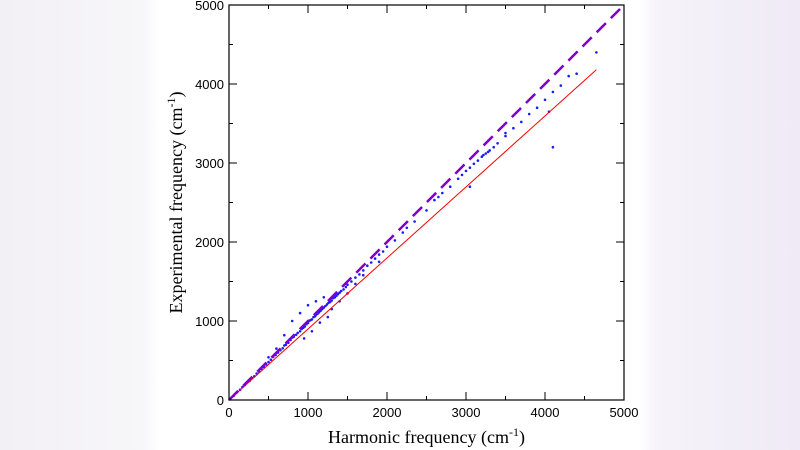  Describe the element at coordinates (209, 84) in the screenshot. I see `y-tick-label: 4000` at that location.